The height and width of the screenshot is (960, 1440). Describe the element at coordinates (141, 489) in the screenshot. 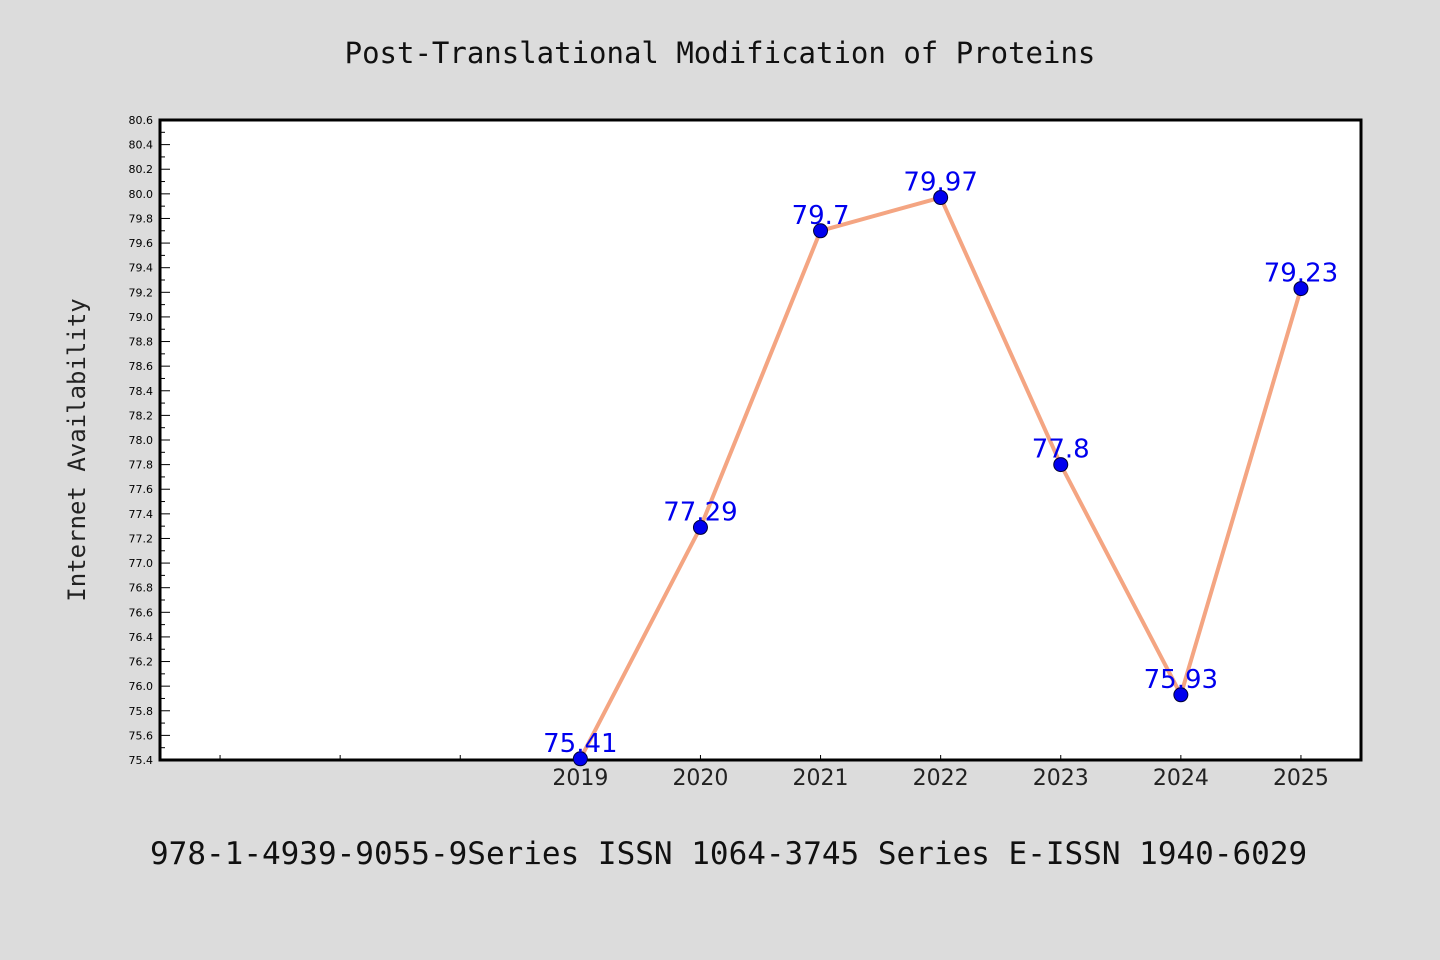

I see `y-tick-label: 77.6` at that location.